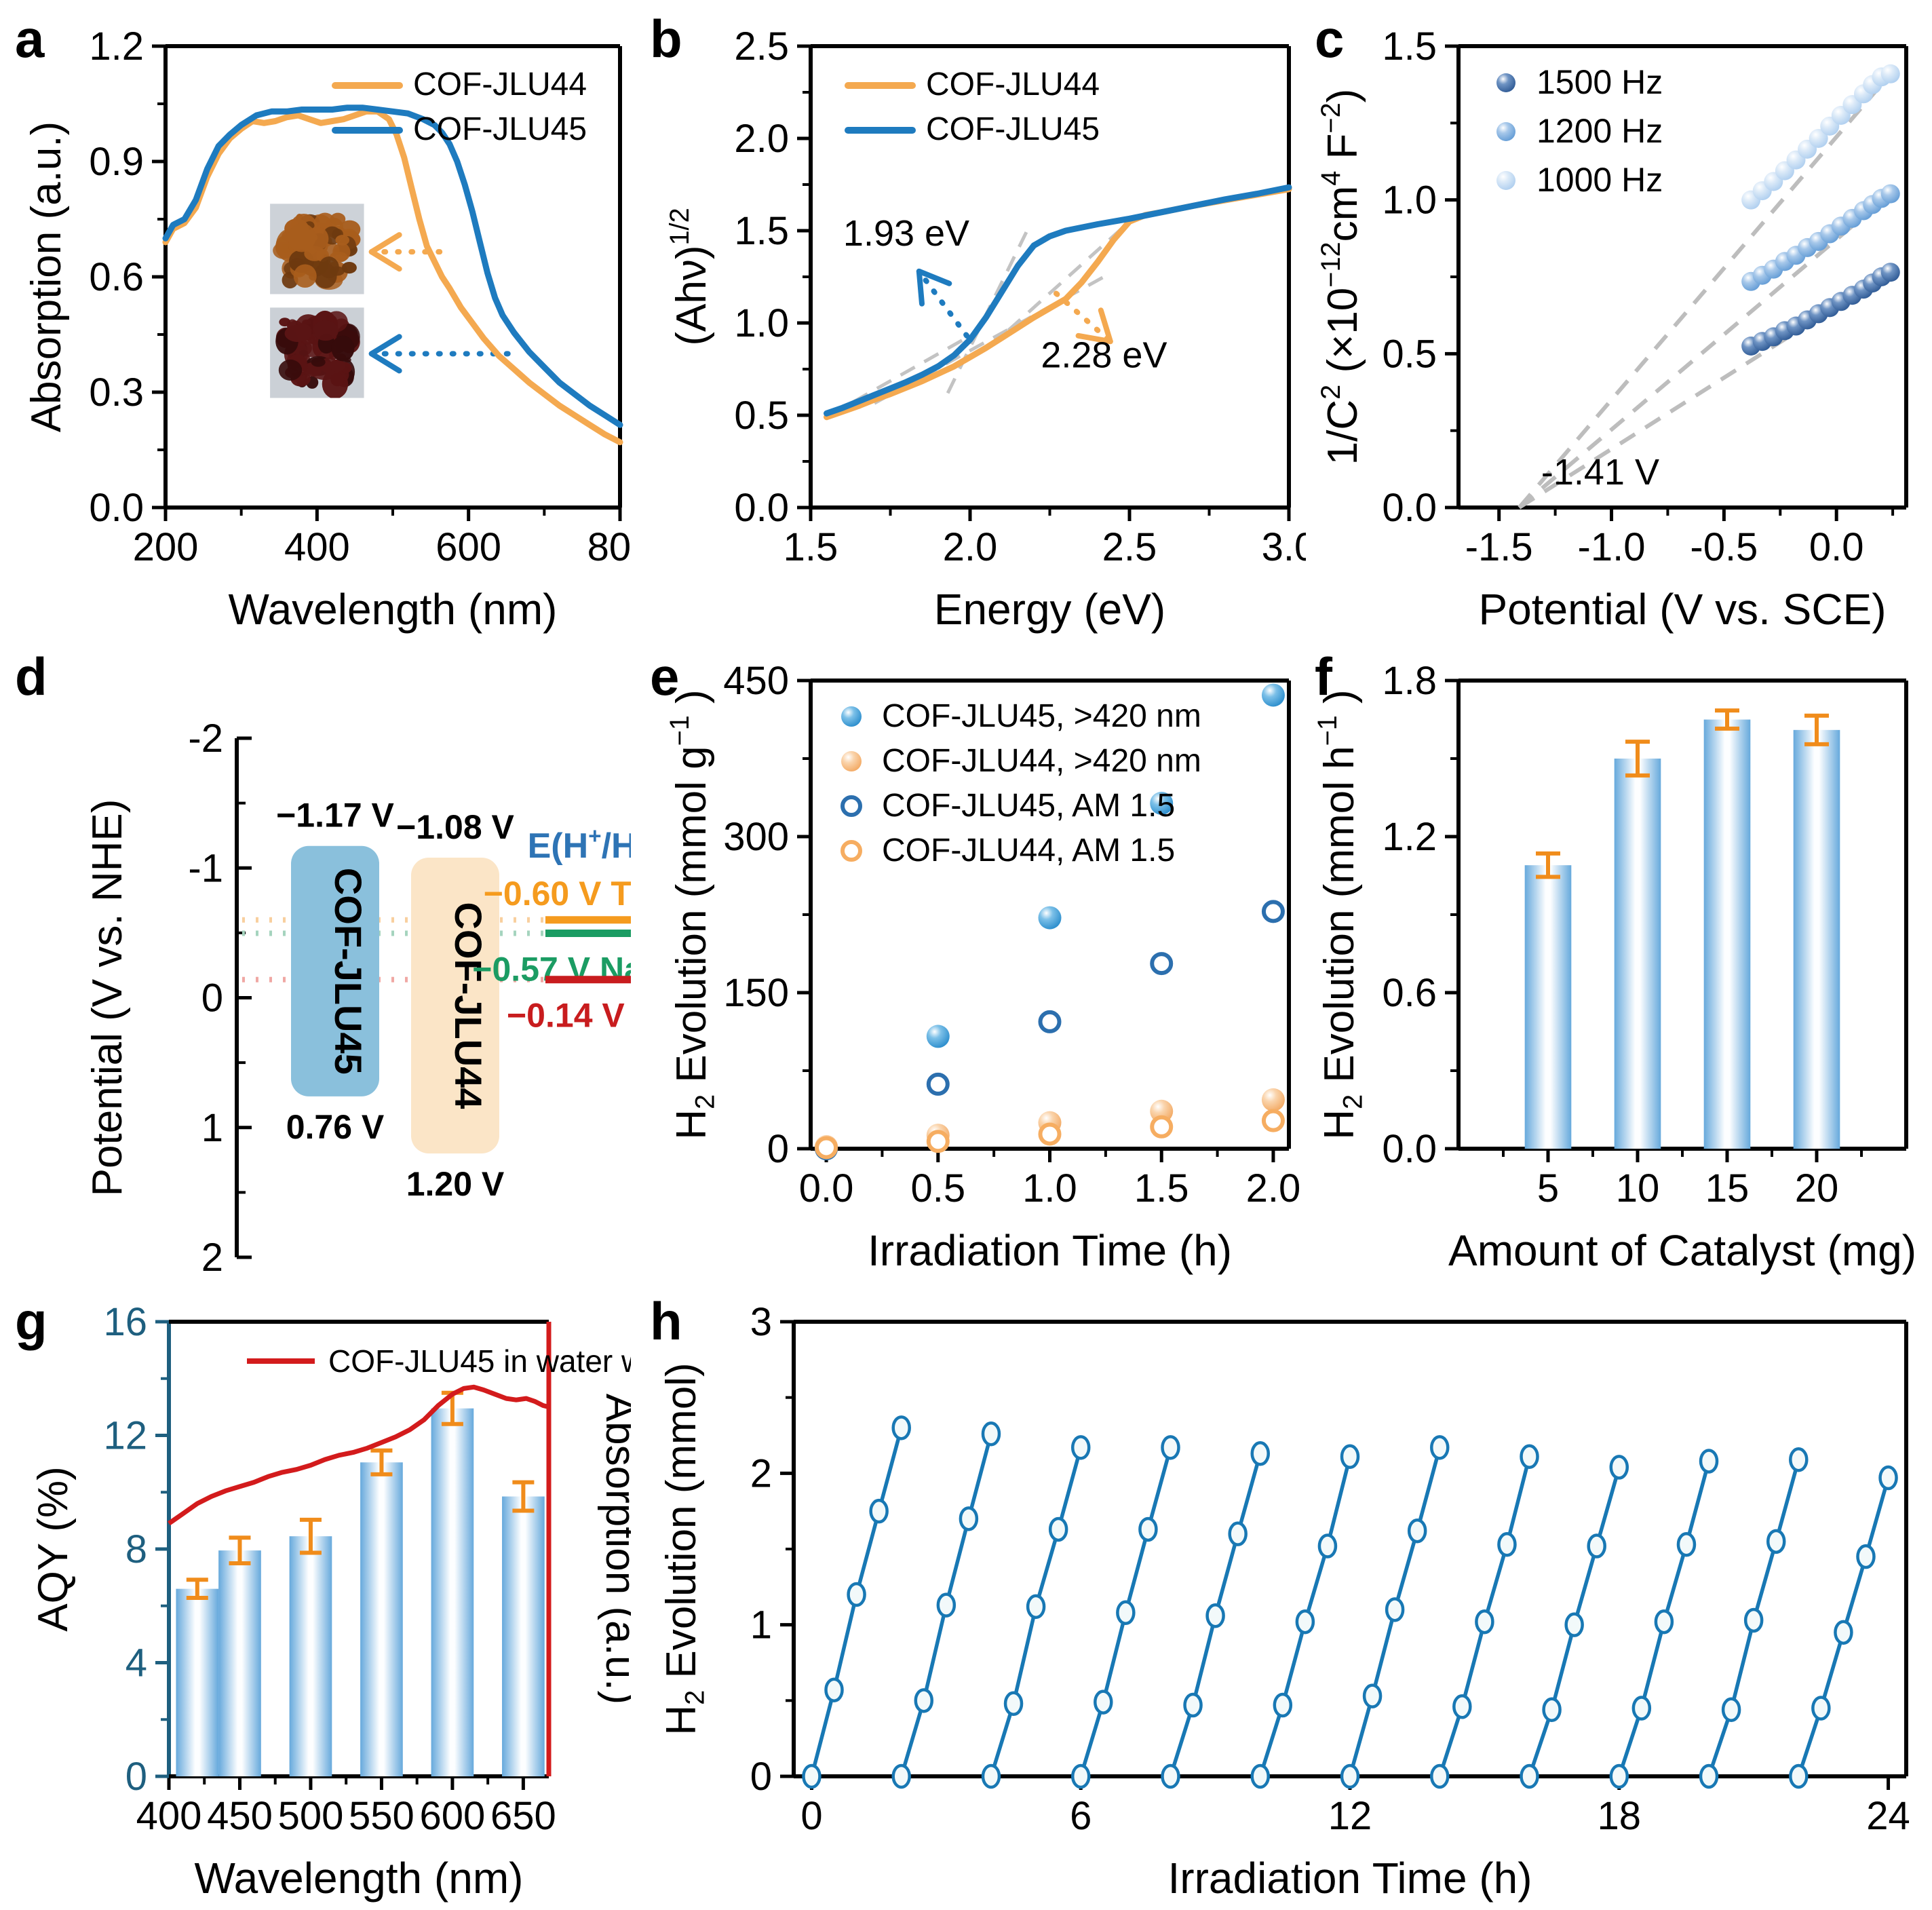 This screenshot has height=1910, width=1932. What do you see at coordinates (666, 39) in the screenshot?
I see `panel-label-b: b` at bounding box center [666, 39].